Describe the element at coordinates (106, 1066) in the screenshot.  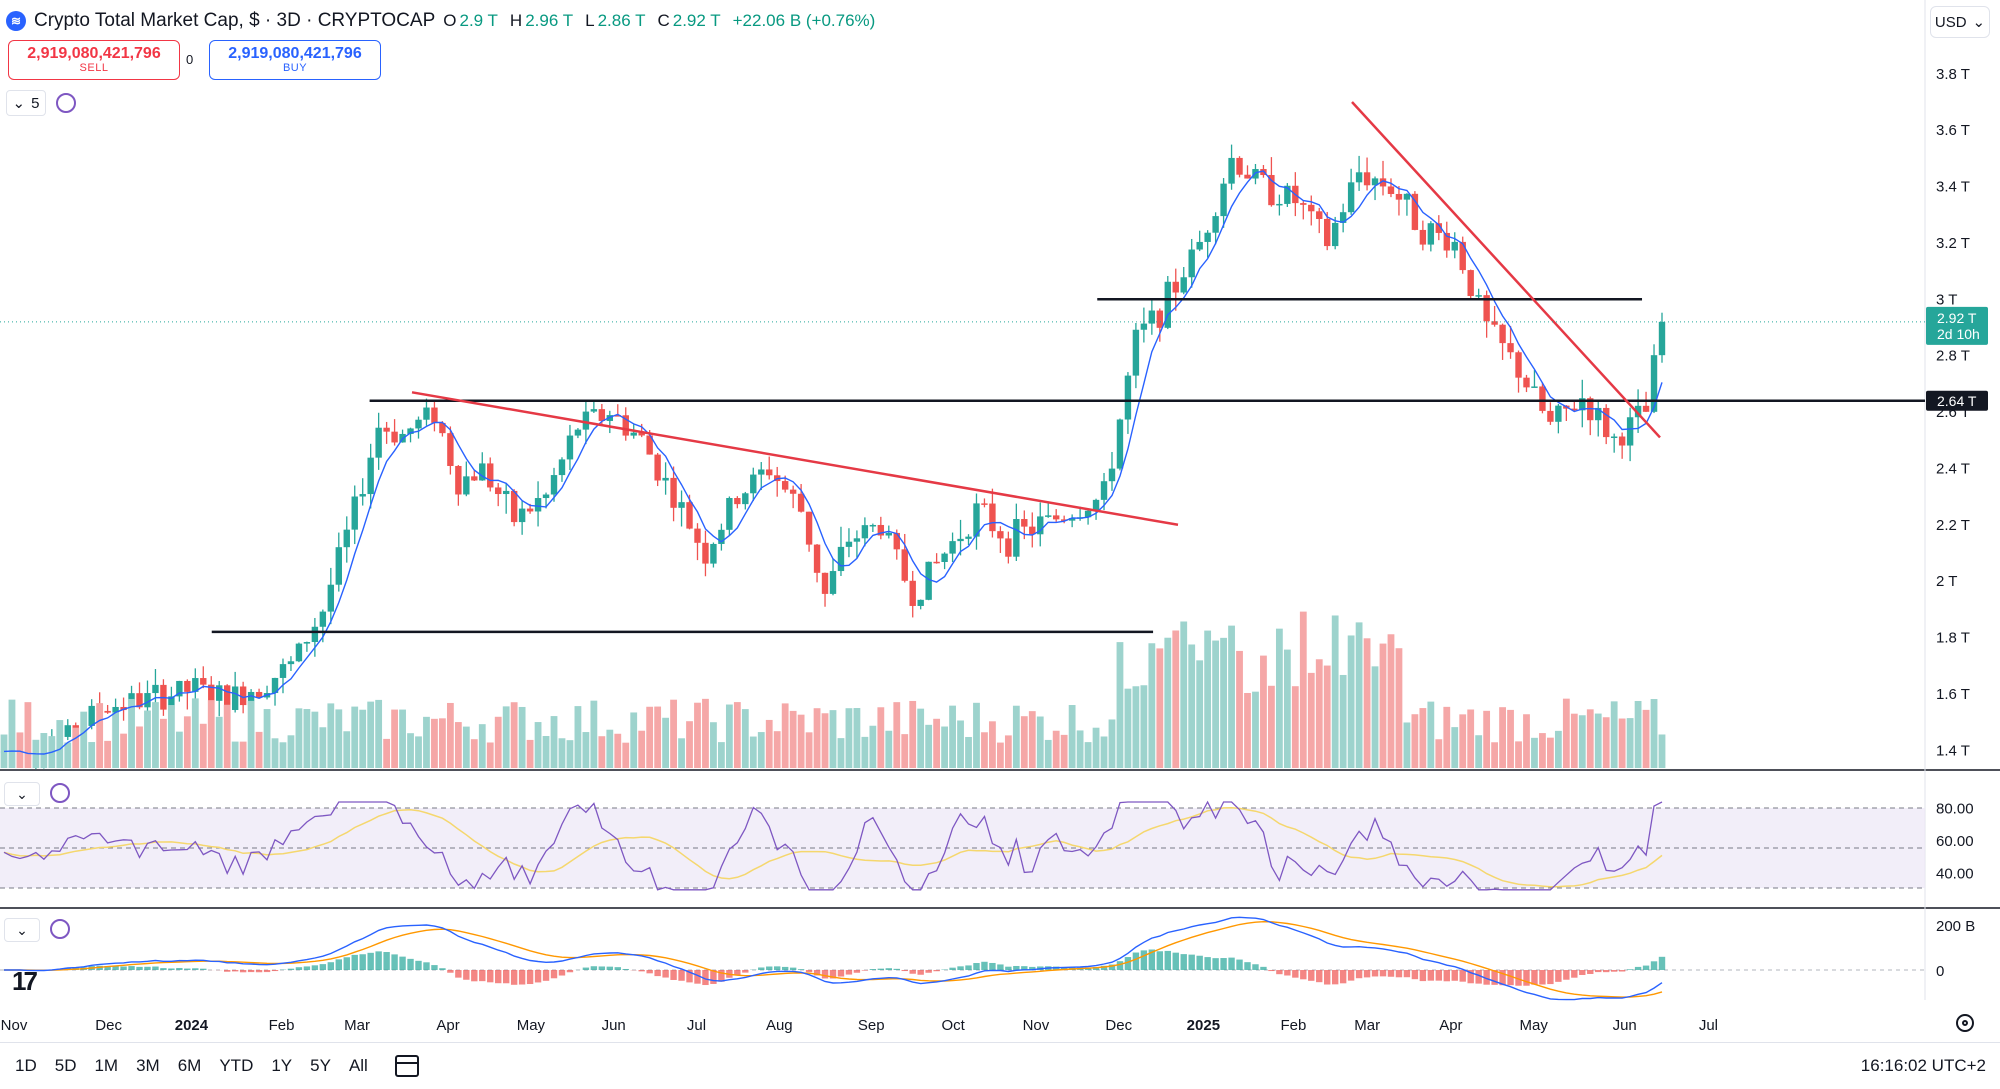
I see `range-1m: 1M` at that location.